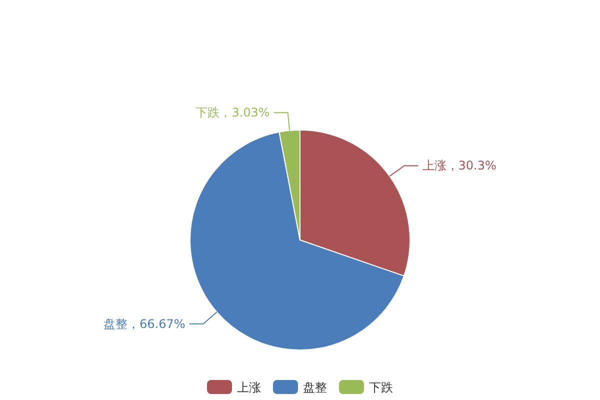  Describe the element at coordinates (315, 387) in the screenshot. I see `legend-label: 盘整` at that location.